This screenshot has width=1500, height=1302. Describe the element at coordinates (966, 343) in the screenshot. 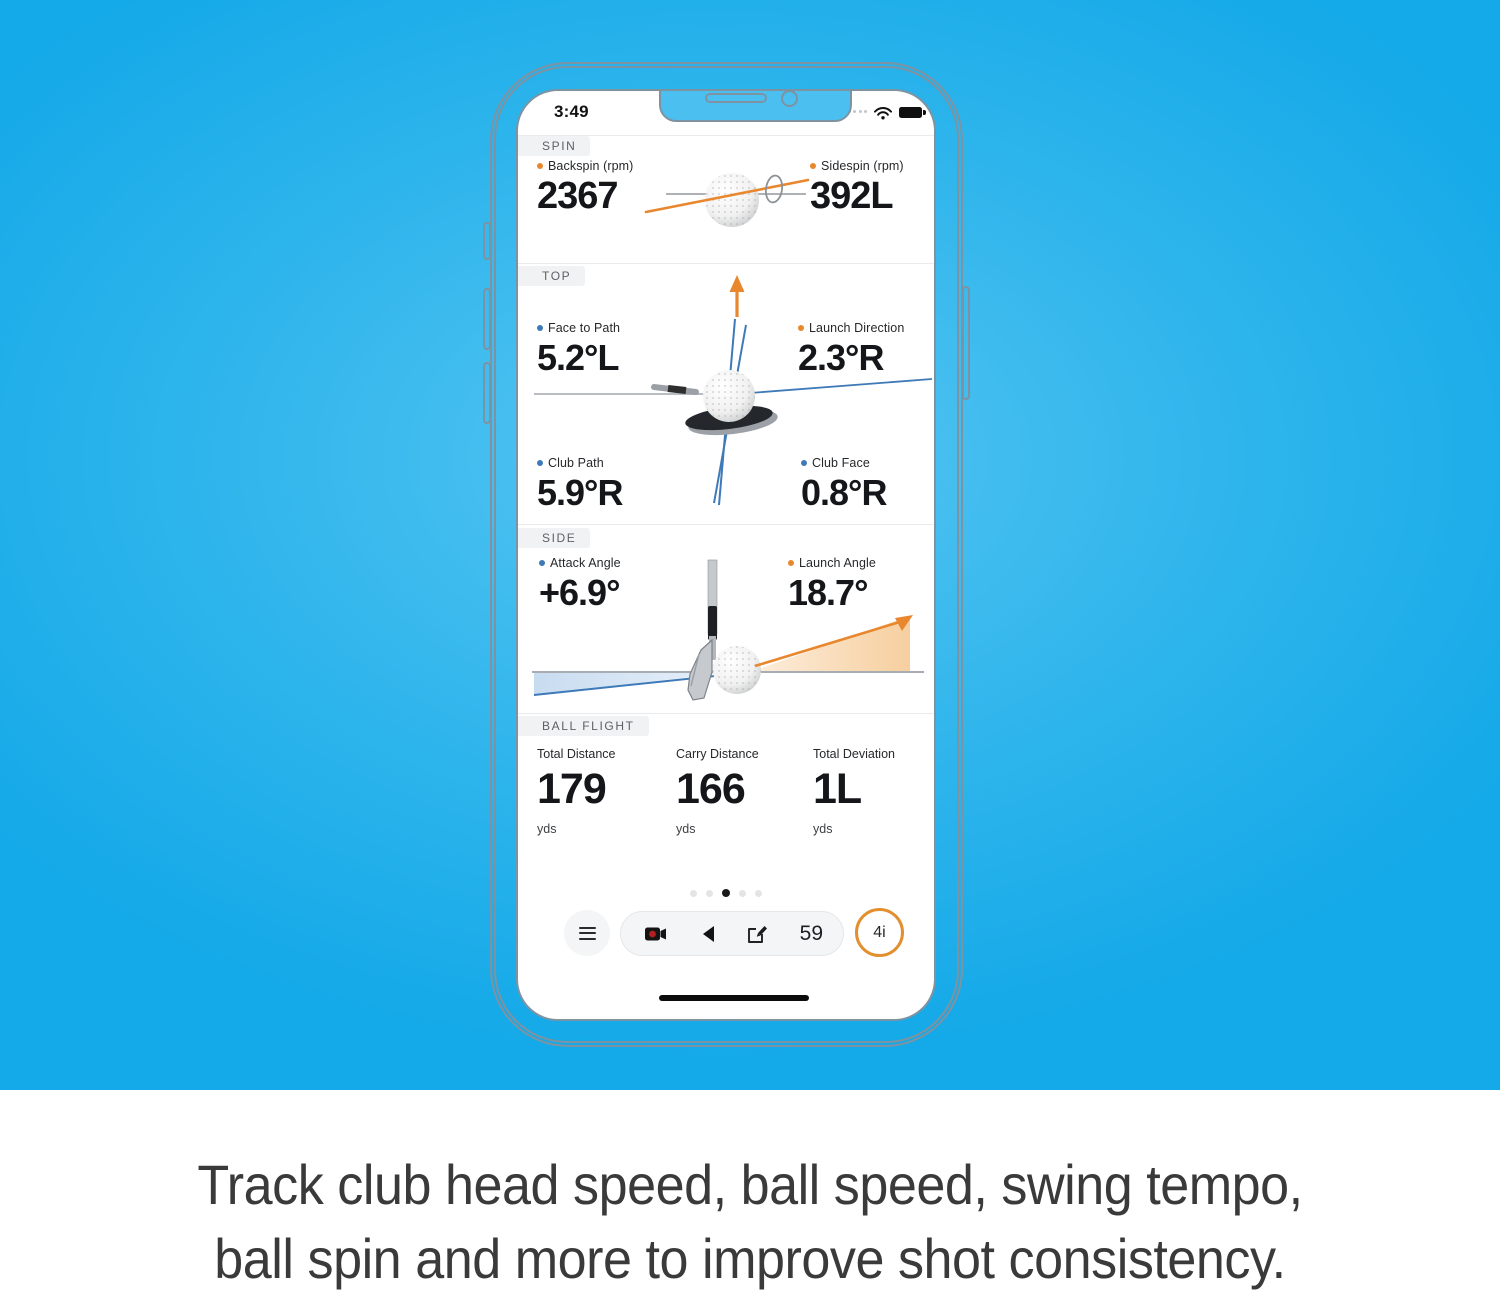

I see `power-button` at that location.